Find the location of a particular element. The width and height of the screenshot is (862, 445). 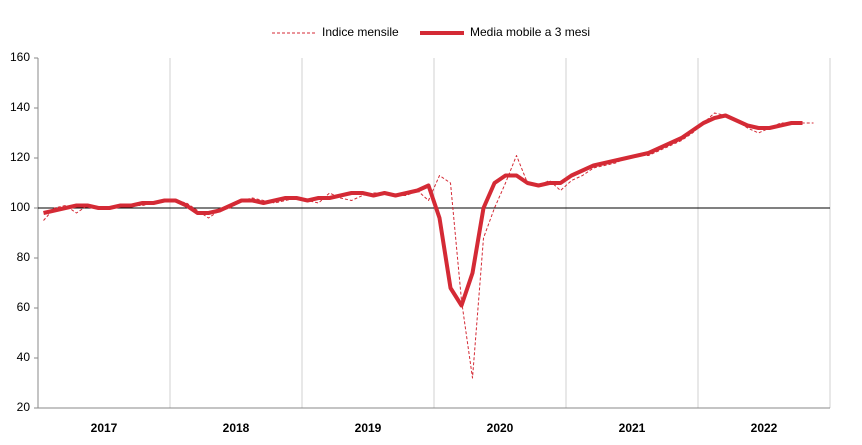

x-tick-label: 2020 is located at coordinates (500, 428).